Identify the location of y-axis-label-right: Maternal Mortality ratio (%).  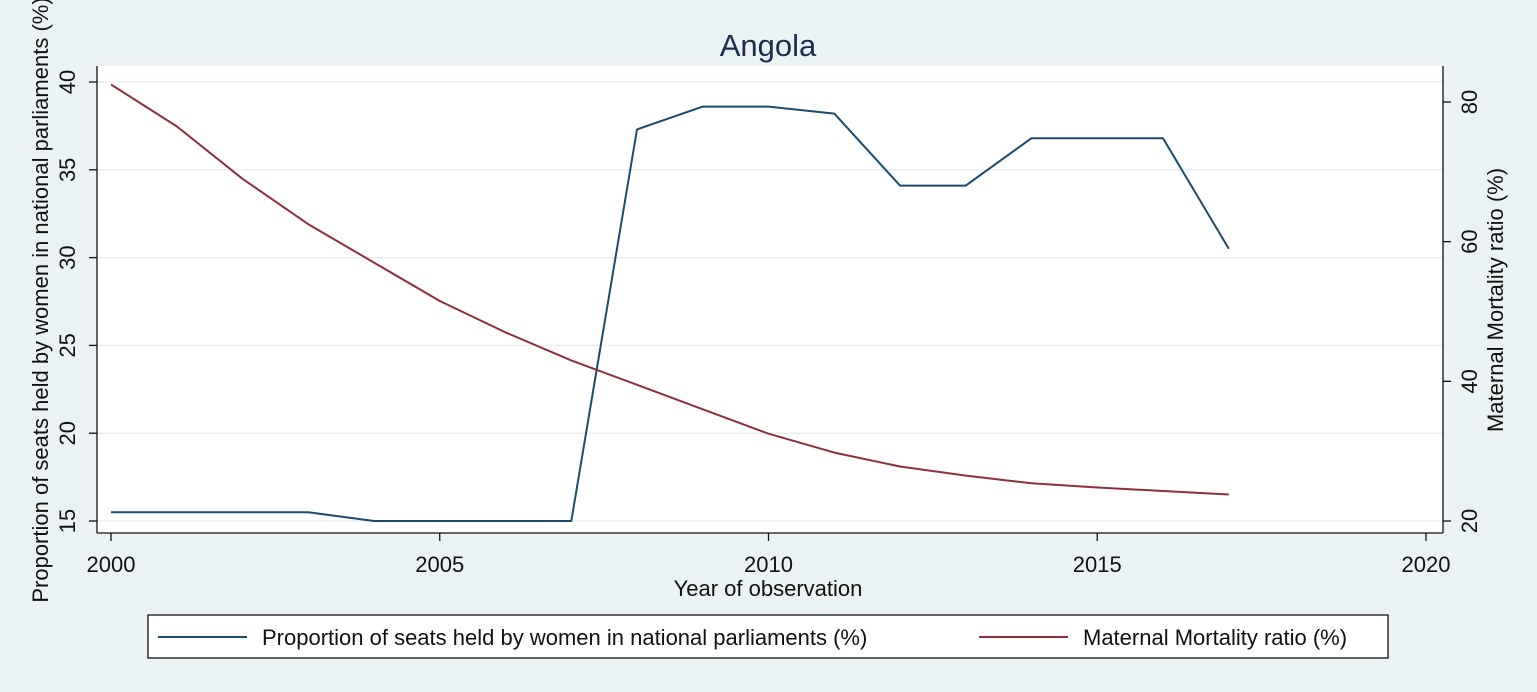
(1495, 300).